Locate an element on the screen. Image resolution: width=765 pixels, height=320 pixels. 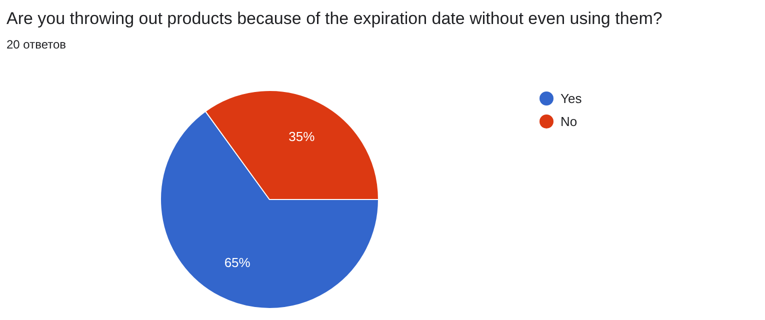
data-label: 65% is located at coordinates (237, 262).